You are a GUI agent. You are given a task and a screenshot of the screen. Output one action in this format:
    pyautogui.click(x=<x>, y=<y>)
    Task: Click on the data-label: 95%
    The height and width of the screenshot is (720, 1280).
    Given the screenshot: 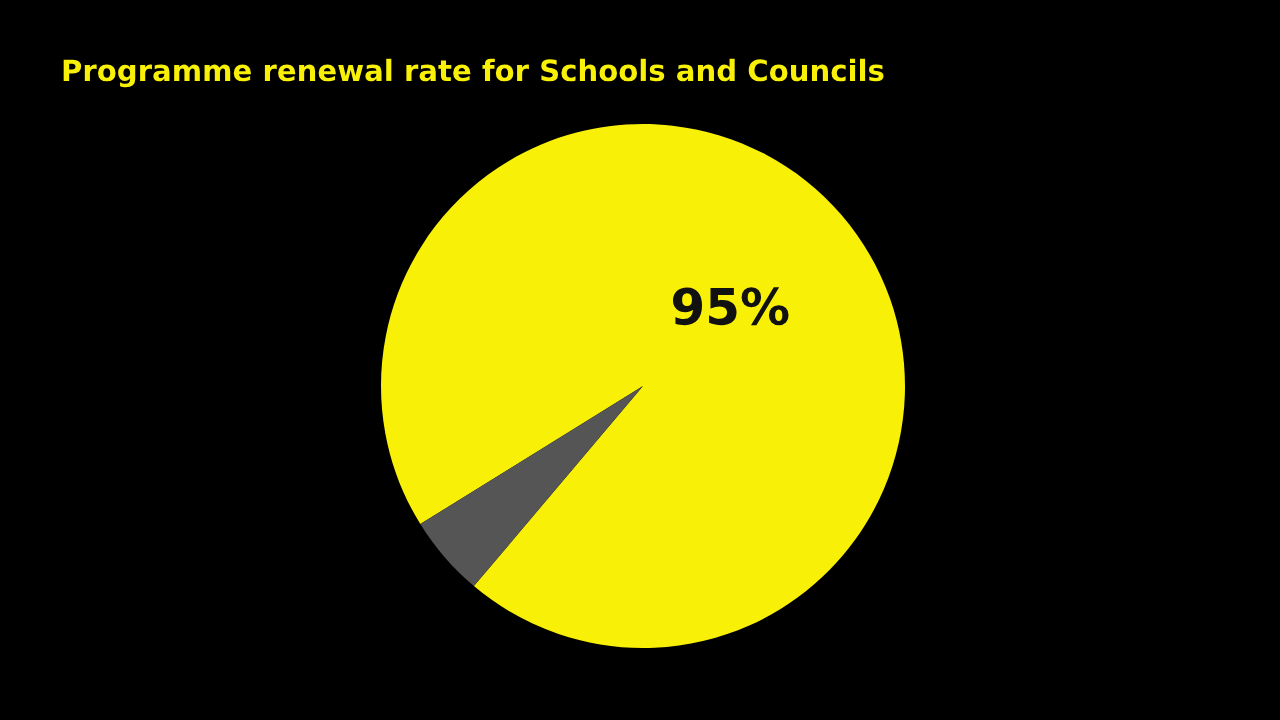 What is the action you would take?
    pyautogui.click(x=731, y=306)
    